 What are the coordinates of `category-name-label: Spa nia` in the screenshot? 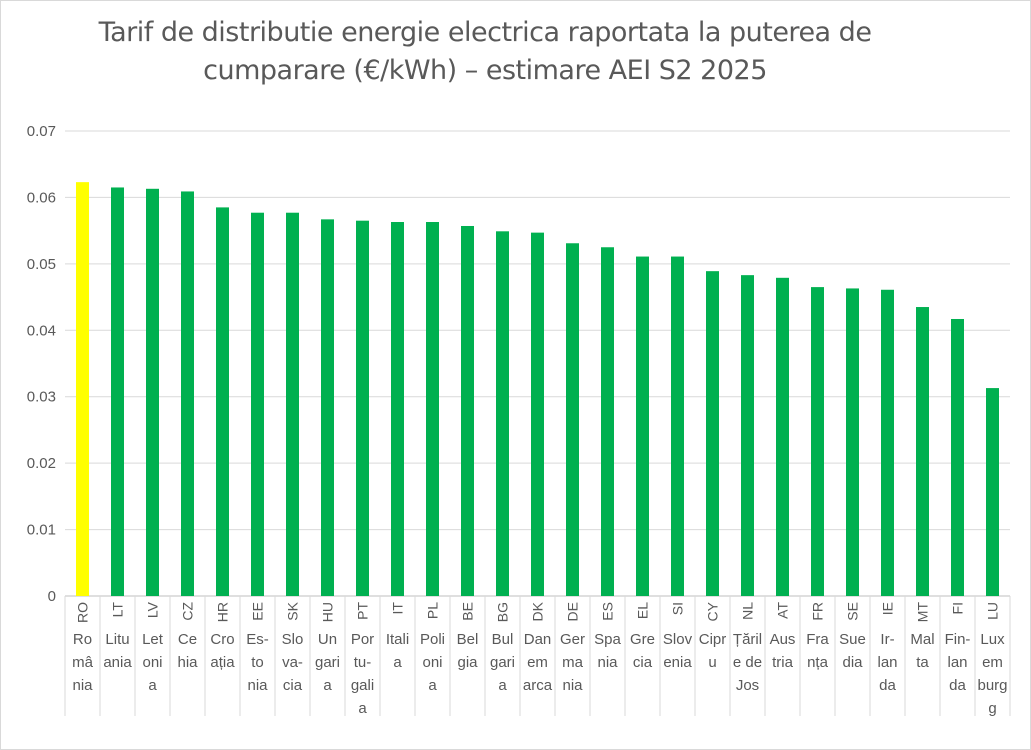 It's located at (607, 651).